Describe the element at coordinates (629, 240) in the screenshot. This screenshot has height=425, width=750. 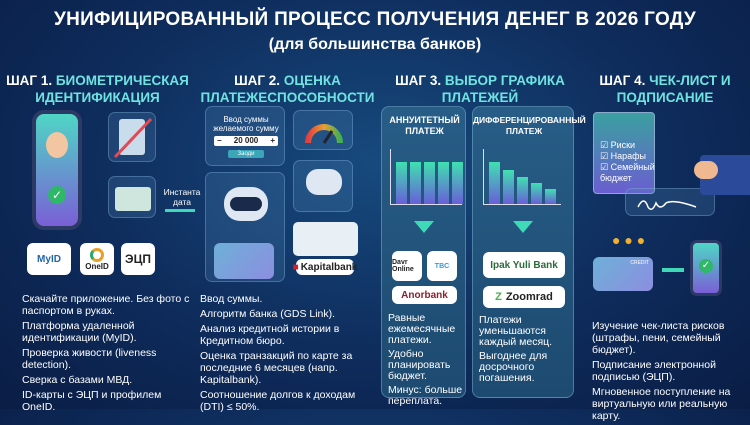
I see `coins-icon: ● ● ●` at that location.